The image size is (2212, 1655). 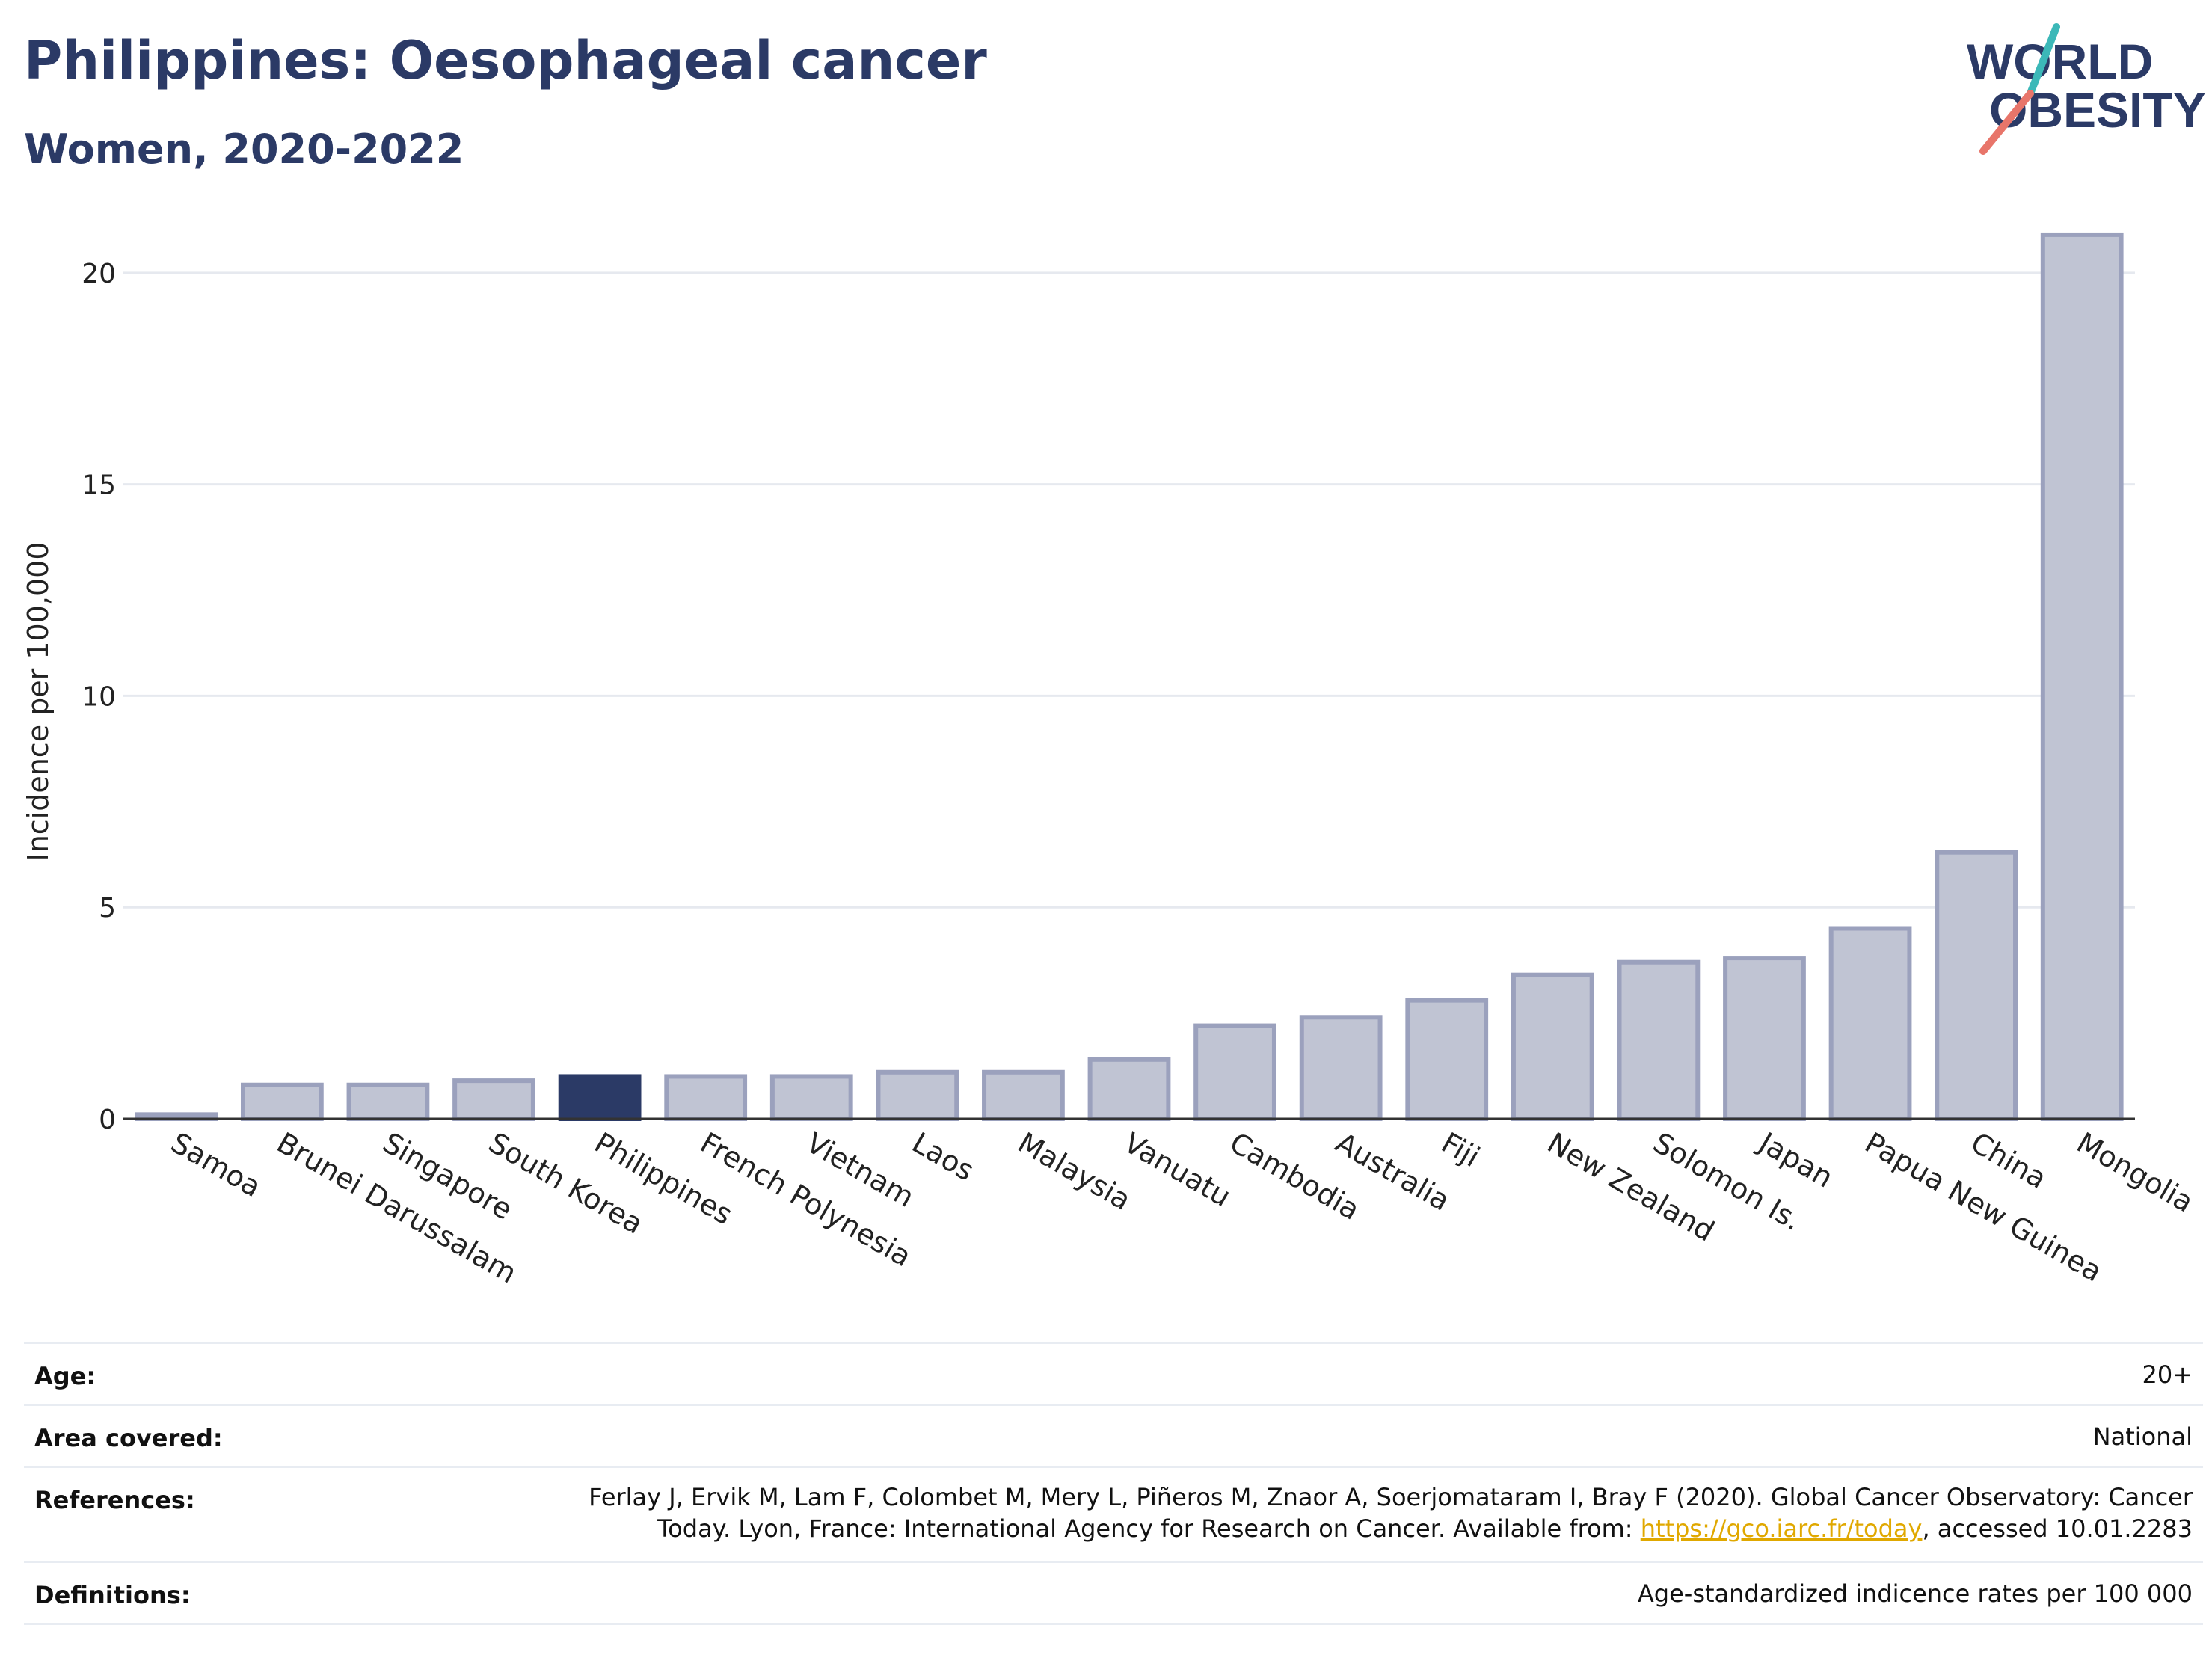 What do you see at coordinates (1659, 1040) in the screenshot?
I see `bar-solomon-is` at bounding box center [1659, 1040].